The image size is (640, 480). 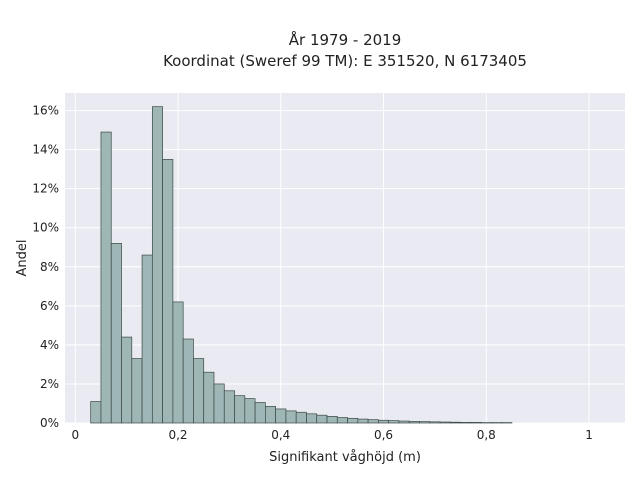 I want to click on x-tick-label: 0, so click(x=75, y=435).